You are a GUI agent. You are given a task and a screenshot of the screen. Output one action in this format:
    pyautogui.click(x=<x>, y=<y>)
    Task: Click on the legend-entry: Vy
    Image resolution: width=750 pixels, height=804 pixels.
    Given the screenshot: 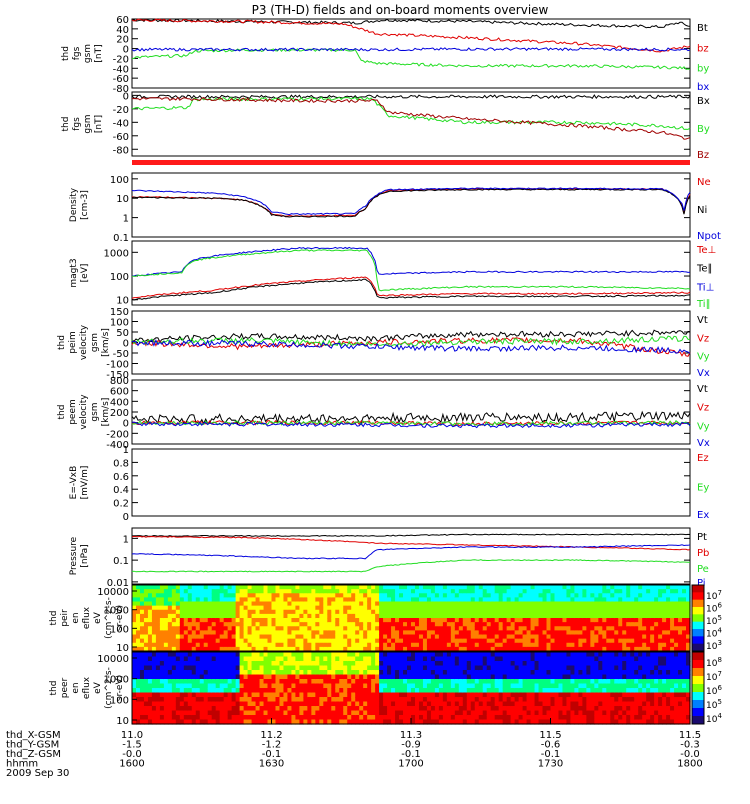 What is the action you would take?
    pyautogui.click(x=703, y=426)
    